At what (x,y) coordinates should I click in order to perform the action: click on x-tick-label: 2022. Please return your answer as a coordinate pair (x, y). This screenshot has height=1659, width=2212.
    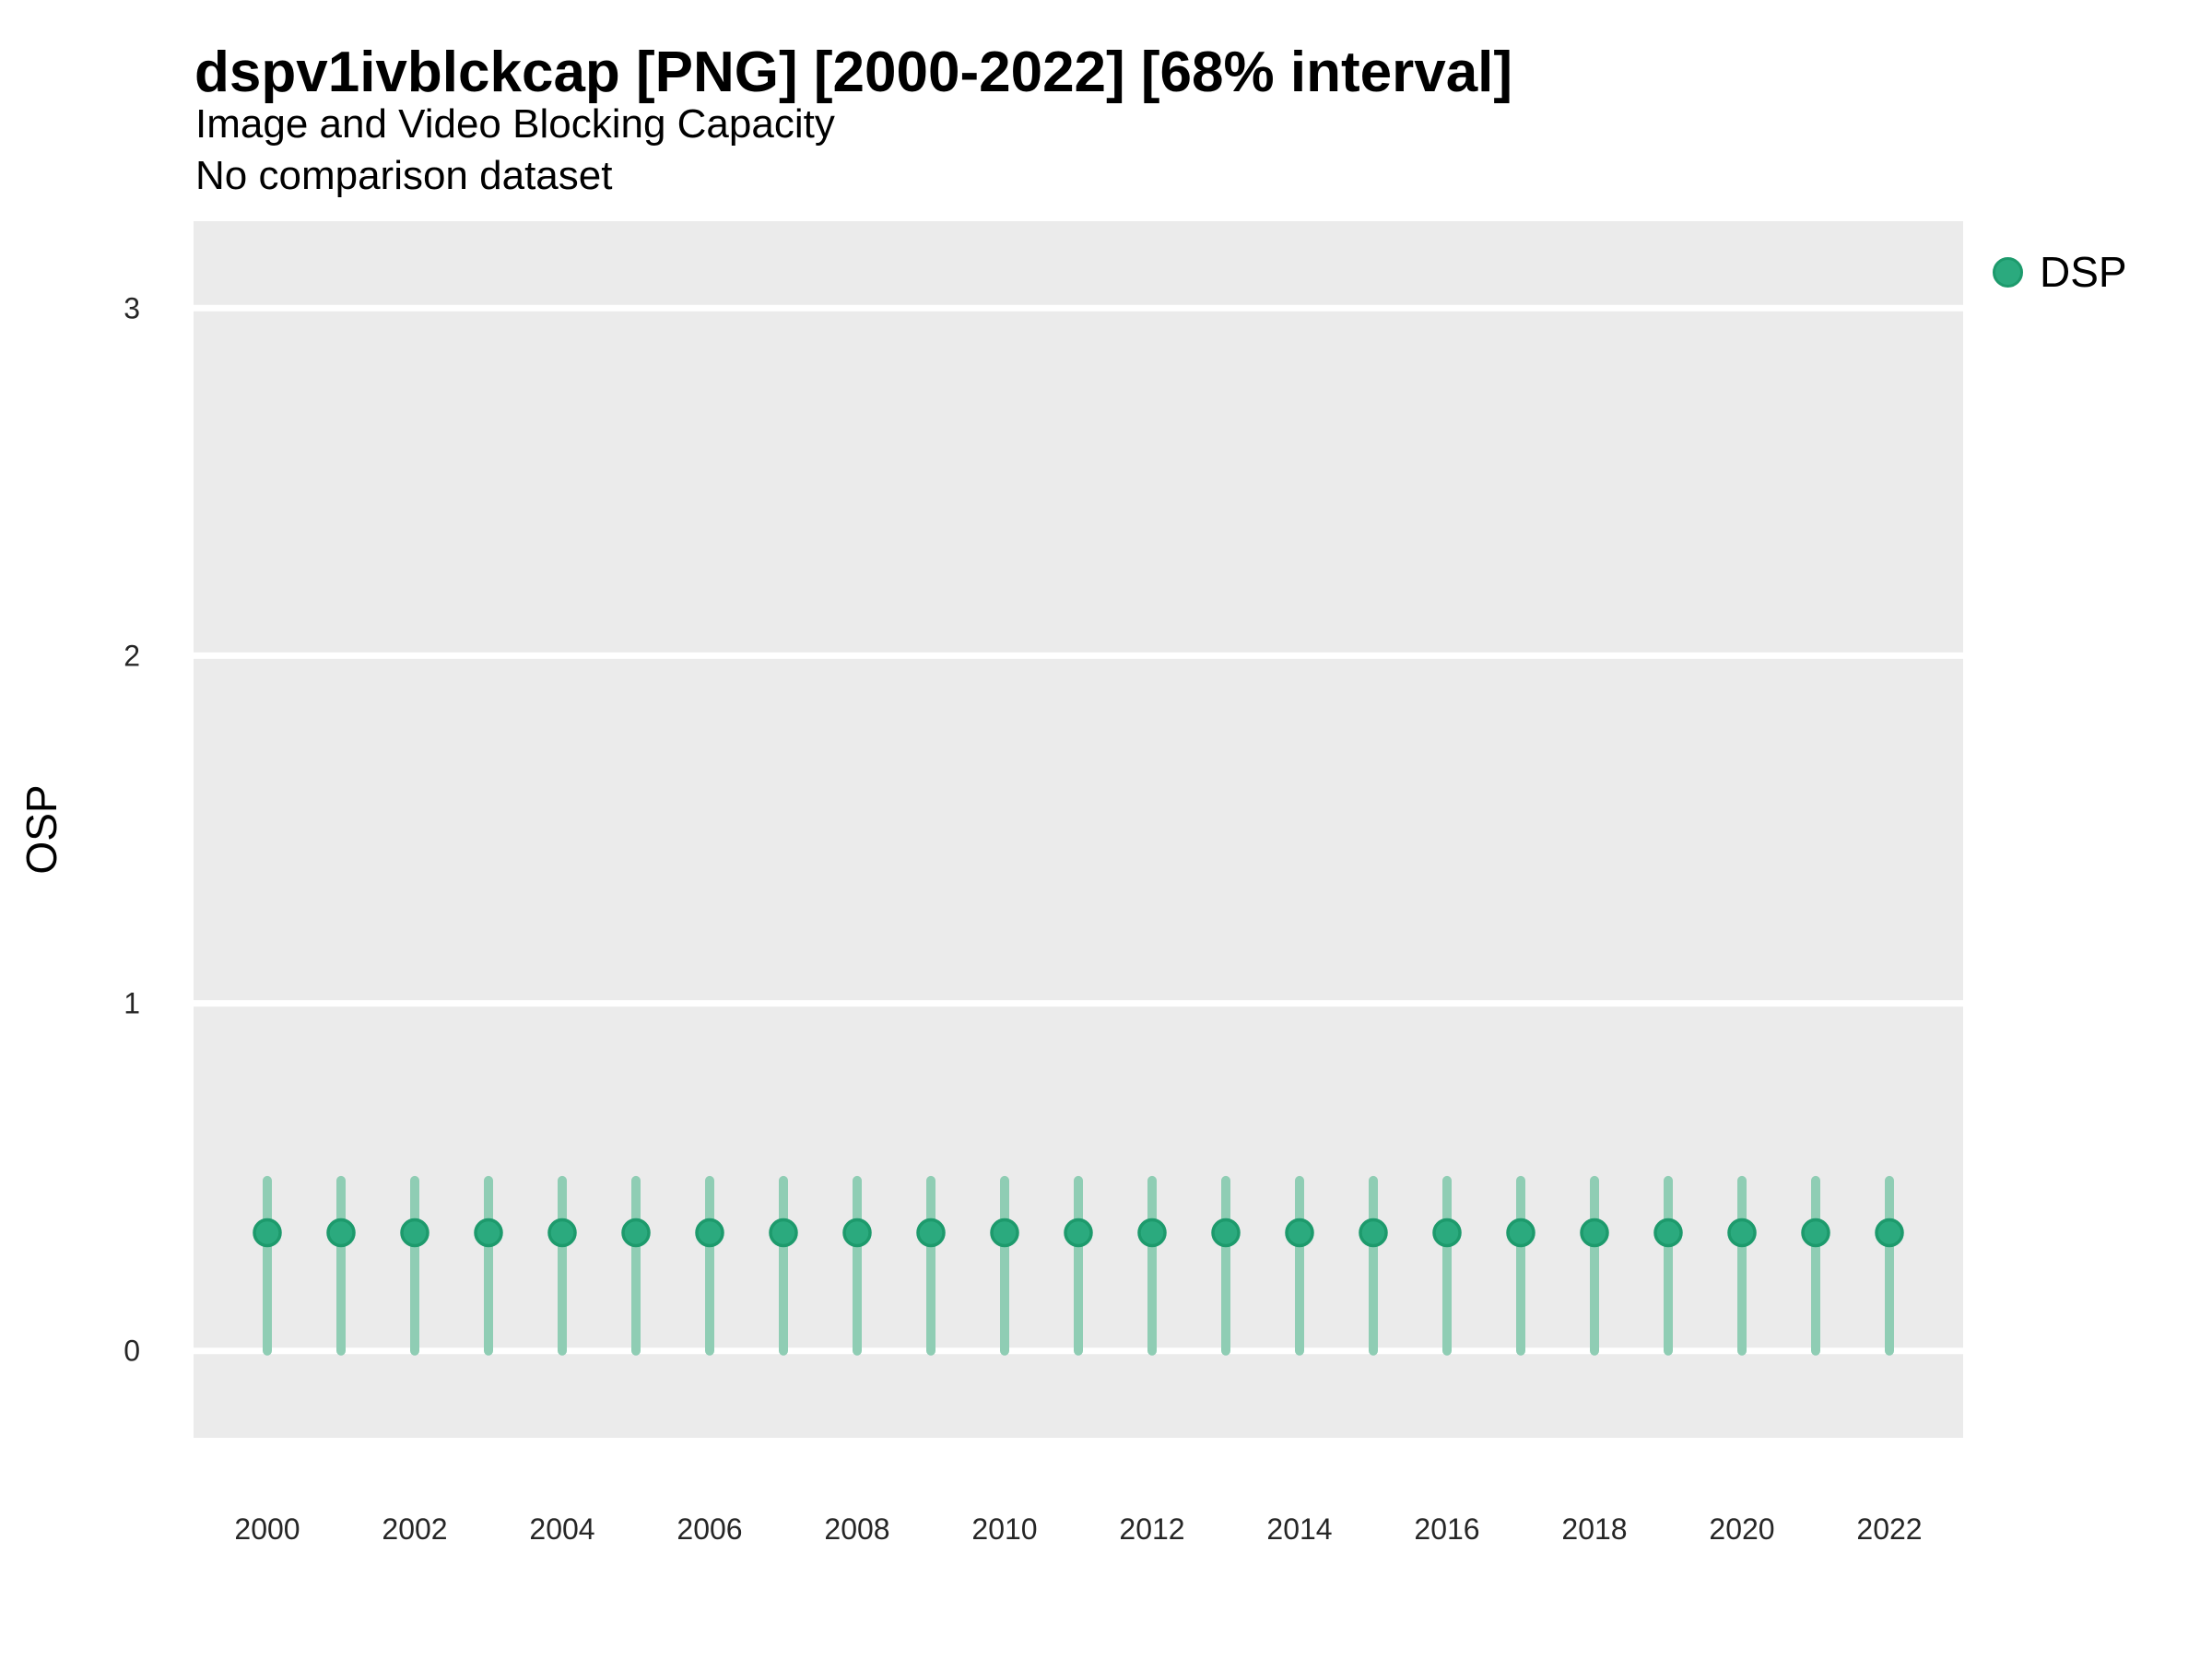
    Looking at the image, I should click on (1889, 1529).